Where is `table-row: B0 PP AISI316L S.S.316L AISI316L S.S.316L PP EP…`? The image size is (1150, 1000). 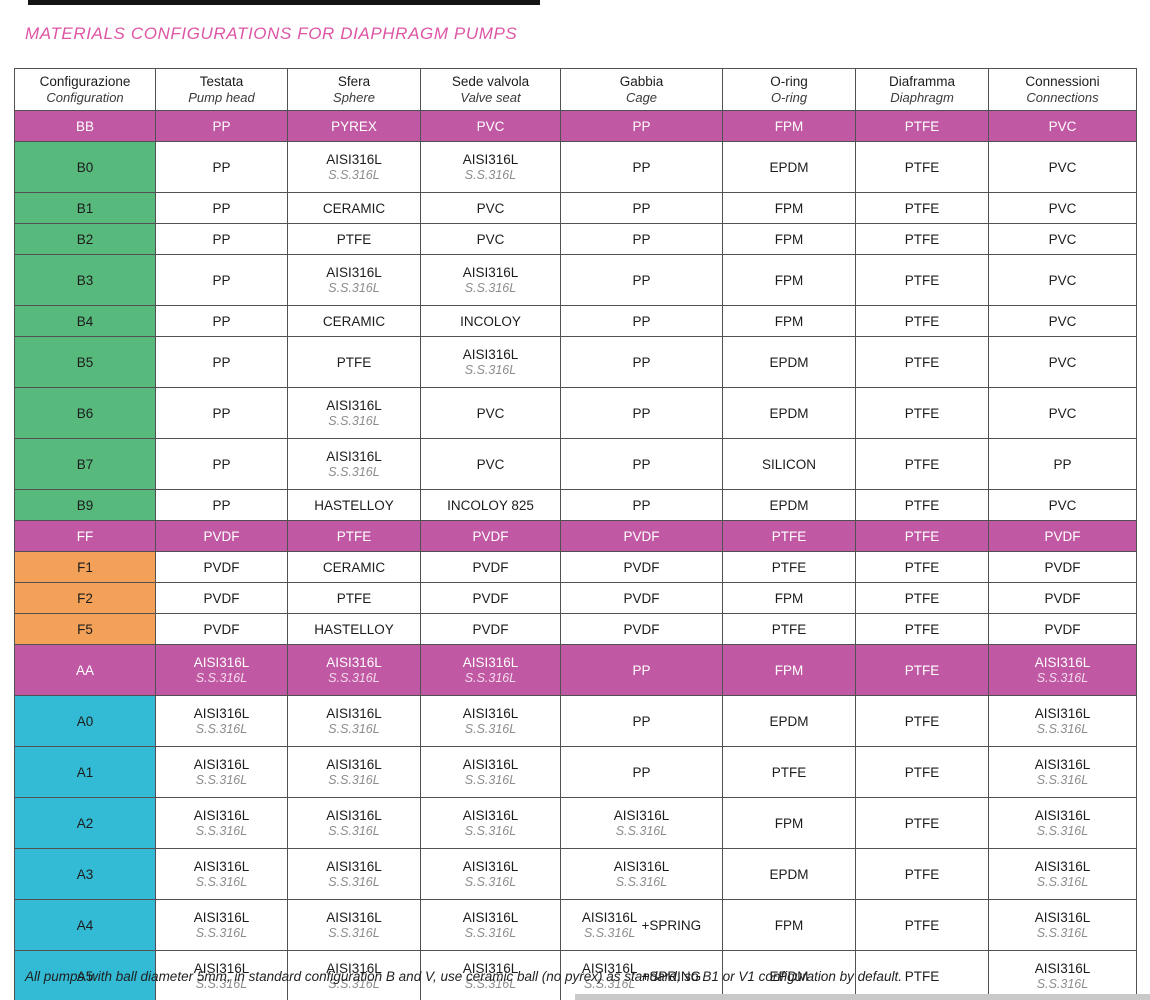 table-row: B0 PP AISI316L S.S.316L AISI316L S.S.316L PP EP… is located at coordinates (575, 167).